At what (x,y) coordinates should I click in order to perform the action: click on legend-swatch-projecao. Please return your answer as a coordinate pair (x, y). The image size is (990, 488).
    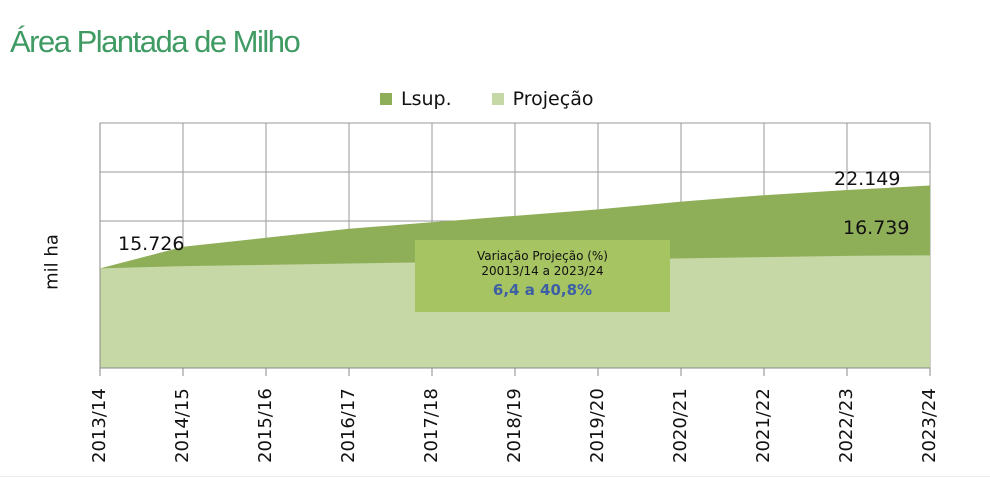
    Looking at the image, I should click on (497, 99).